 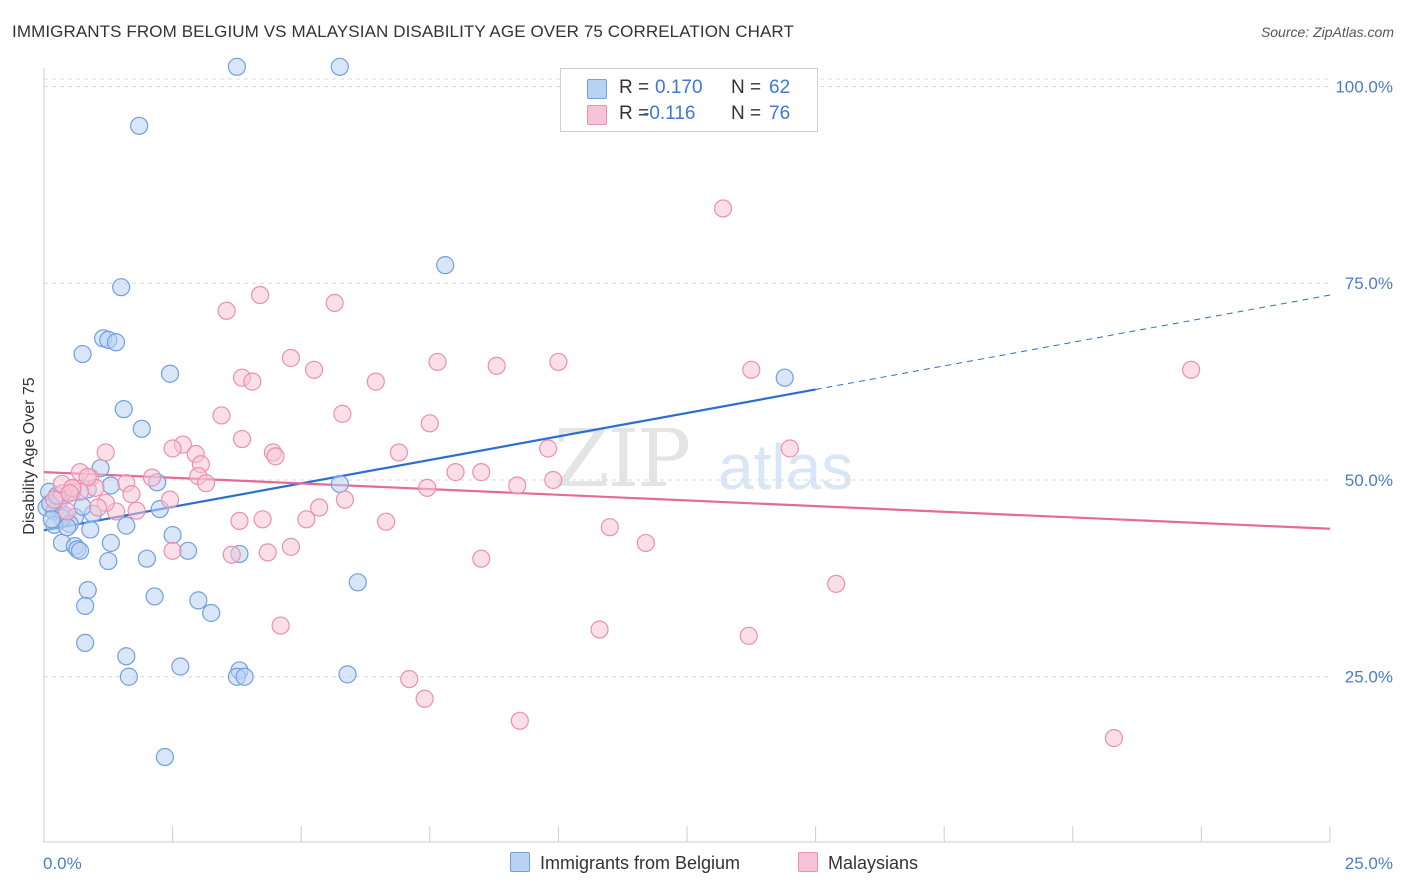 I want to click on trend-line-belgium-extension, so click(x=1073, y=342).